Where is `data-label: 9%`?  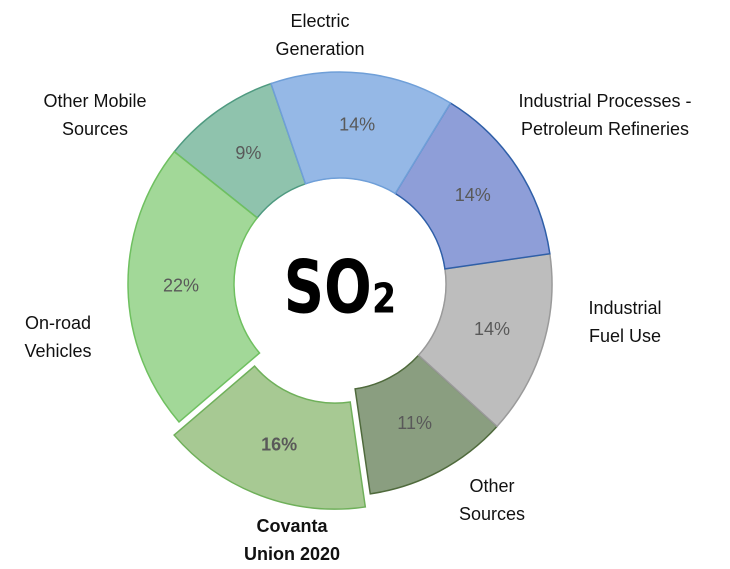
data-label: 9% is located at coordinates (248, 153).